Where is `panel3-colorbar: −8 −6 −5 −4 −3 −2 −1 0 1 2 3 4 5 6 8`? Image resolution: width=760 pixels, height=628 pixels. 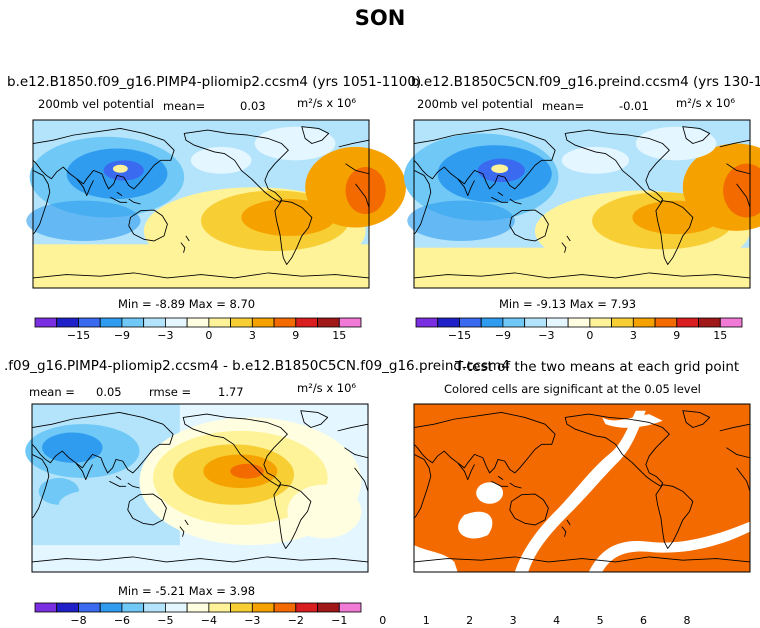
panel3-colorbar: −8 −6 −5 −4 −3 −2 −1 0 1 2 3 4 5 6 8 is located at coordinates (362, 614).